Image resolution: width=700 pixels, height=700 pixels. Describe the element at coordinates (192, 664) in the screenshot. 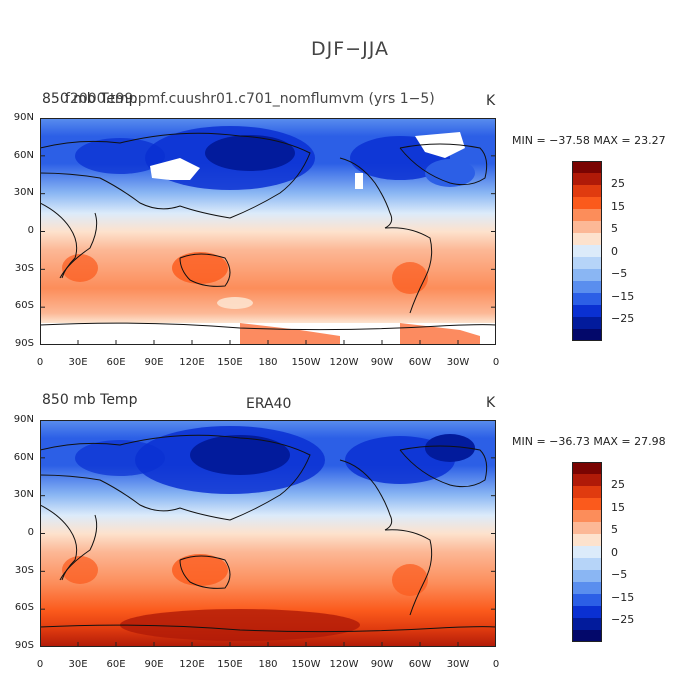

I see `panel2-lon-120E: 120E` at that location.